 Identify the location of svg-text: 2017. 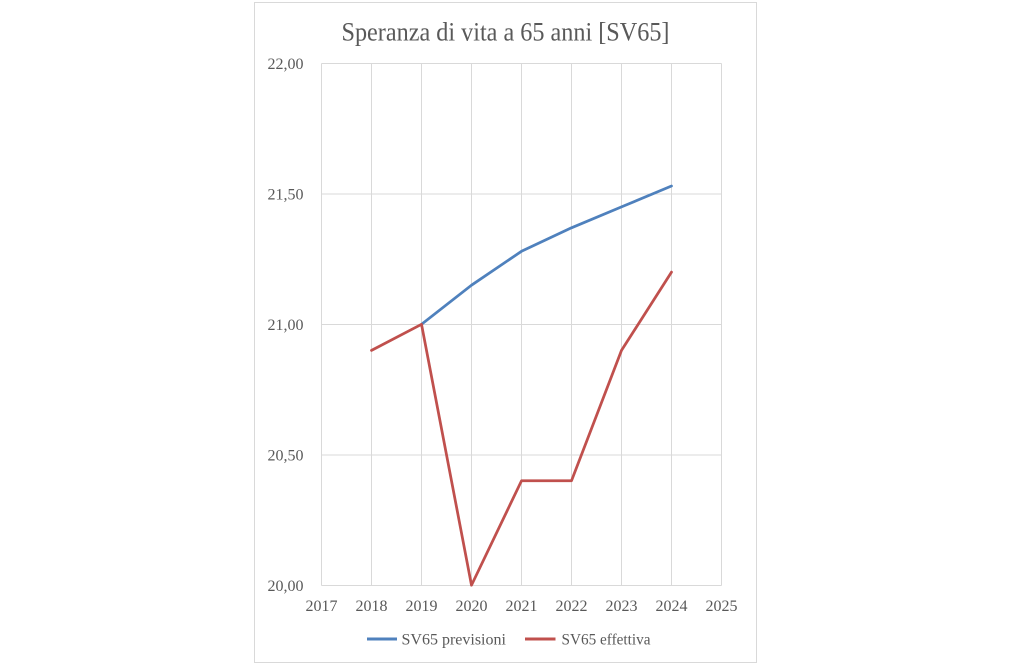
(322, 606).